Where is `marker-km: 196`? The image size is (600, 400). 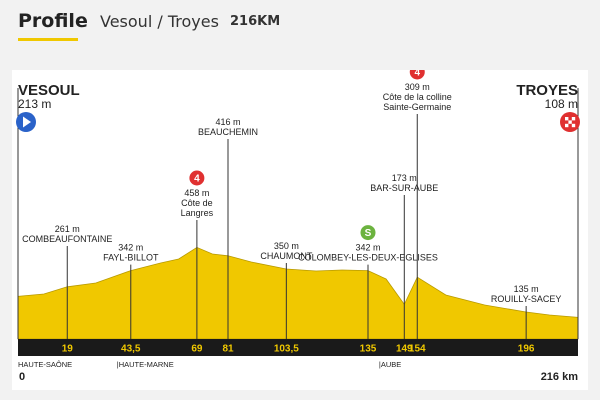 marker-km: 196 is located at coordinates (526, 349).